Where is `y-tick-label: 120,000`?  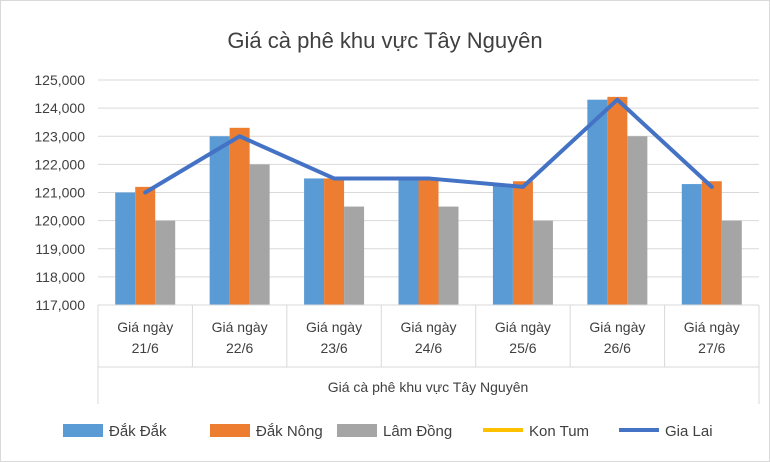
y-tick-label: 120,000 is located at coordinates (59, 221).